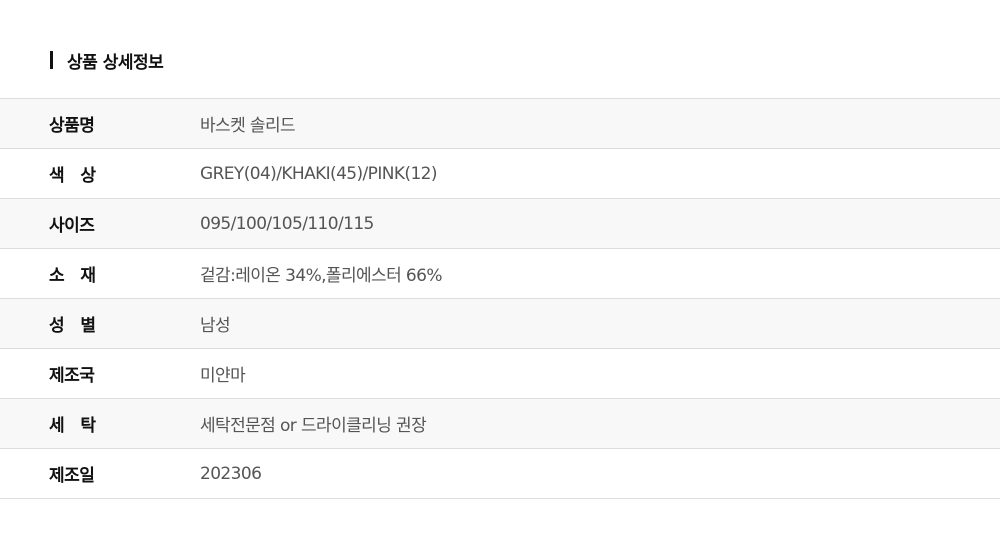 The image size is (1000, 548). I want to click on row-label: 상품명, so click(72, 126).